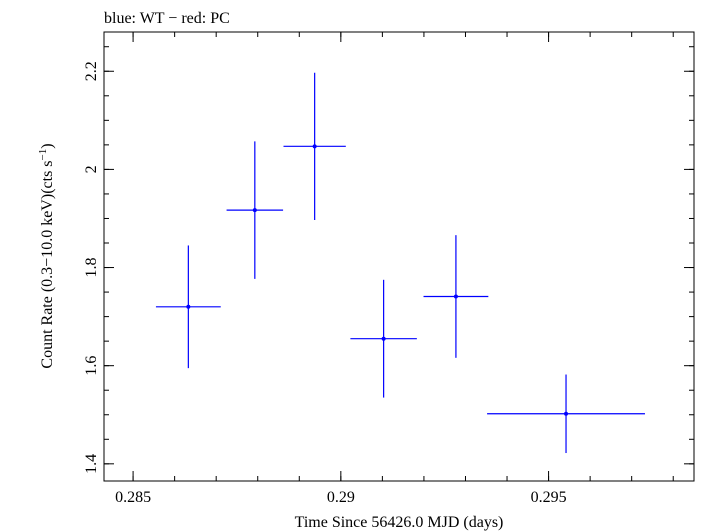 This screenshot has height=532, width=709. What do you see at coordinates (91, 268) in the screenshot?
I see `y-tick-label: 1.8` at bounding box center [91, 268].